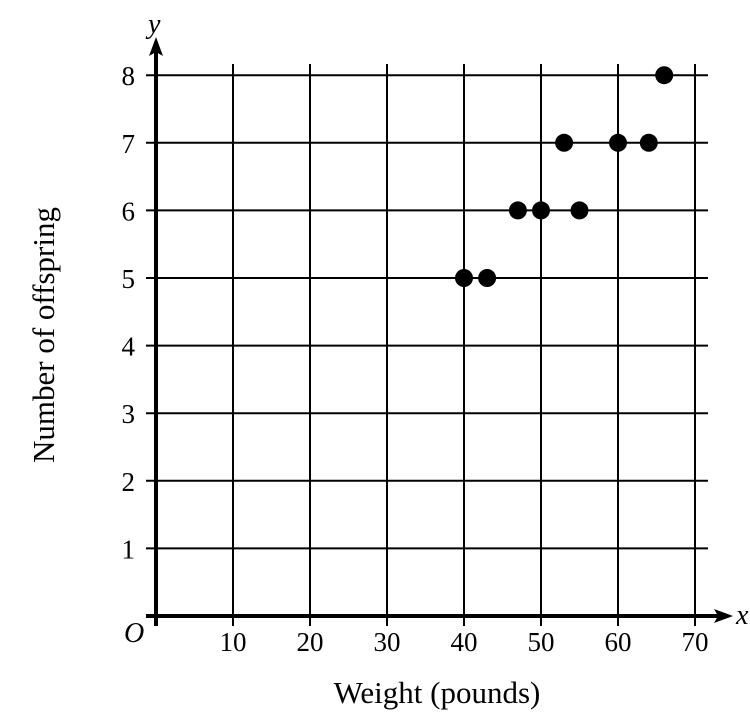 The image size is (750, 724). I want to click on x-tick-label: 60, so click(618, 642).